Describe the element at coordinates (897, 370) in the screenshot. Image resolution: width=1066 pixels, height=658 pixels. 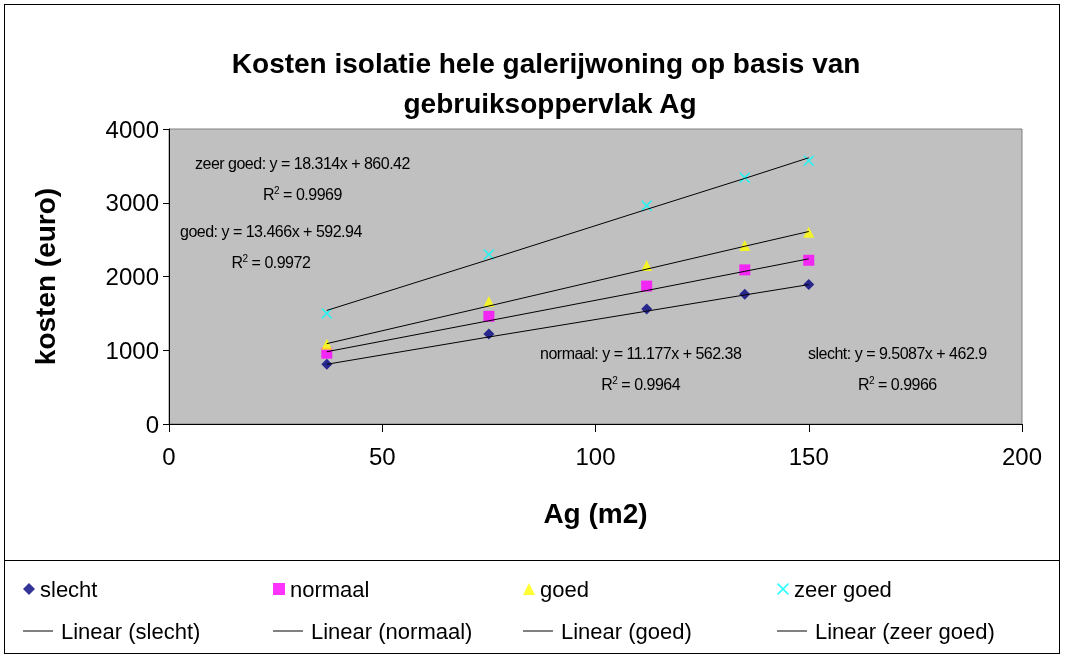
I see `annotation: slecht: y = 9.5087x + 462.9 R$^{2}$ = 0.9966` at that location.